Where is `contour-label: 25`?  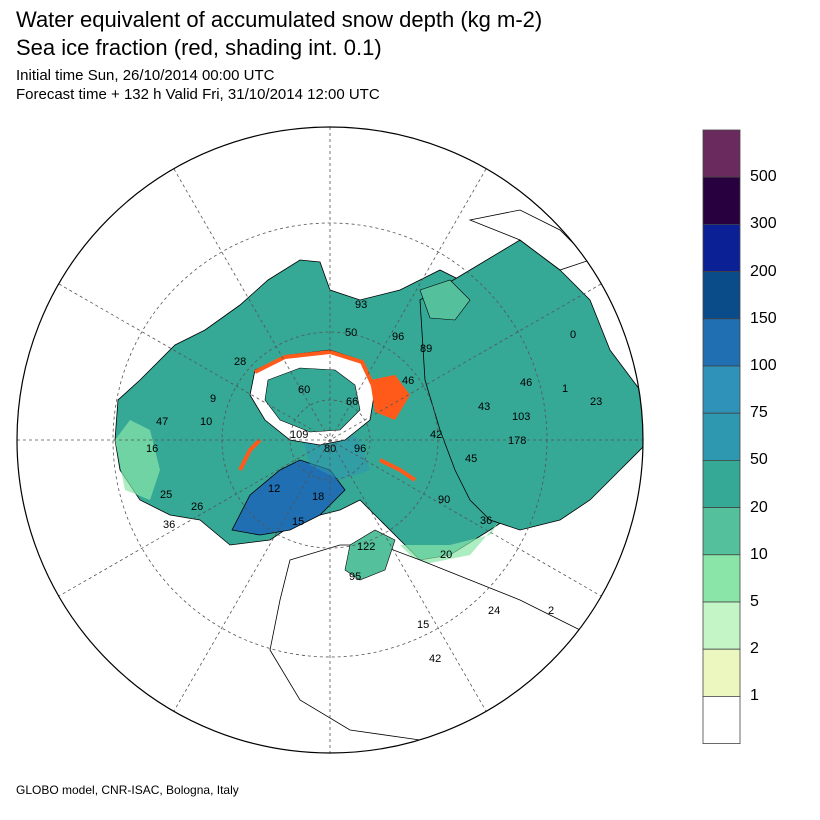 contour-label: 25 is located at coordinates (166, 495).